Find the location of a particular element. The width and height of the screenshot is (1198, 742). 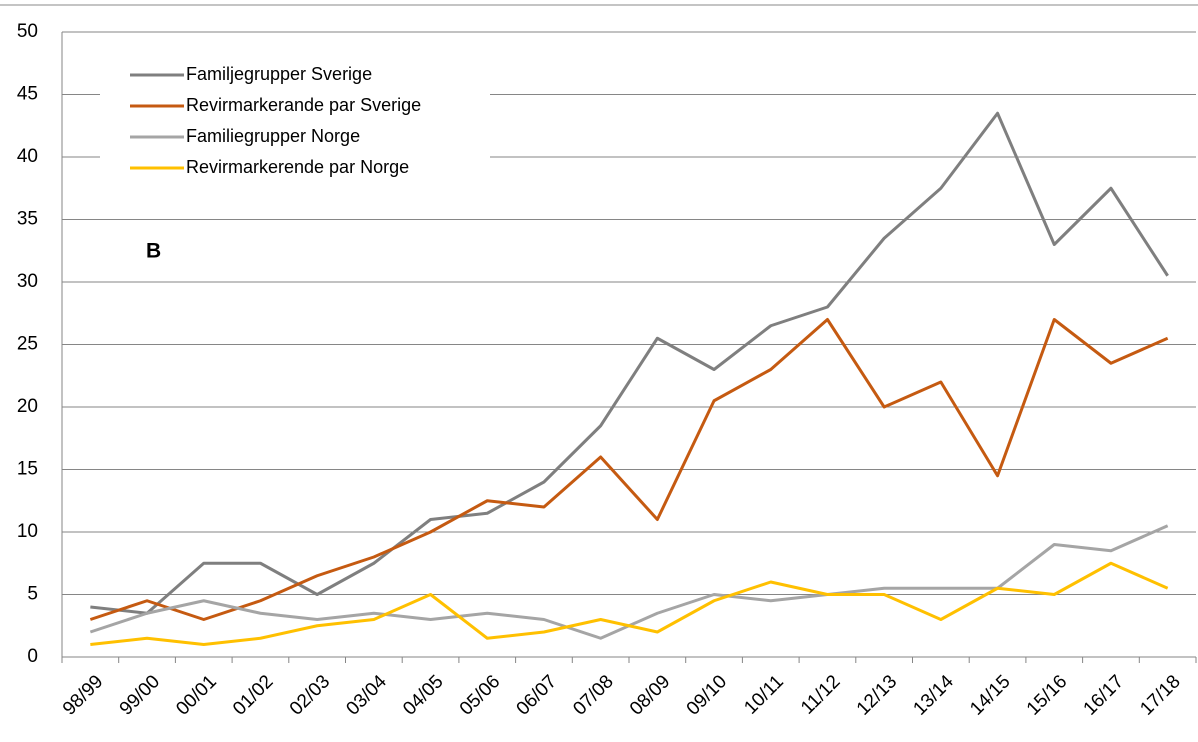

x-tick-label: 03/04 is located at coordinates (366, 695).